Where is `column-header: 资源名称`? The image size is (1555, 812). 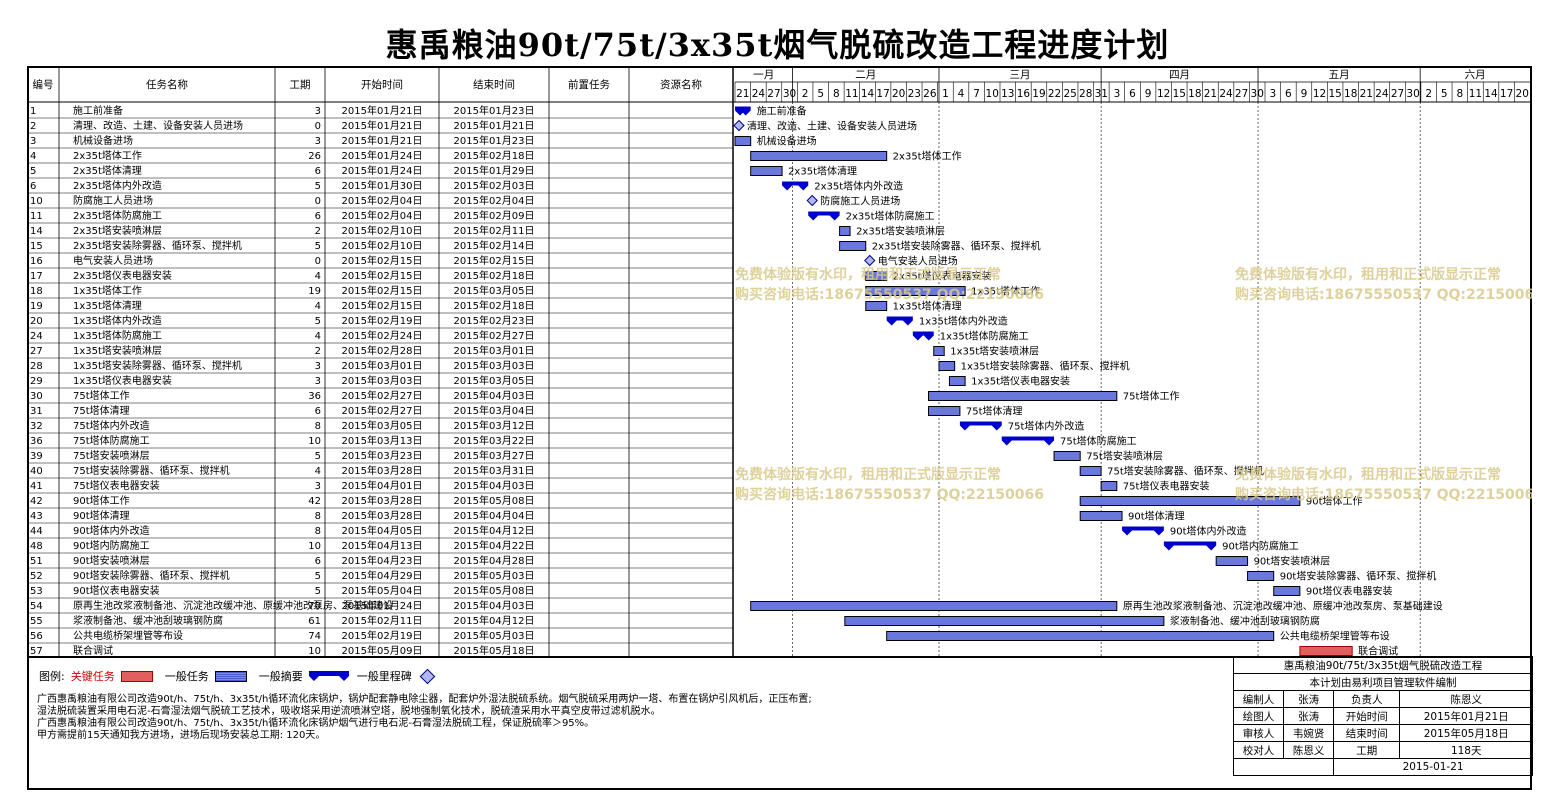
column-header: 资源名称 is located at coordinates (681, 84).